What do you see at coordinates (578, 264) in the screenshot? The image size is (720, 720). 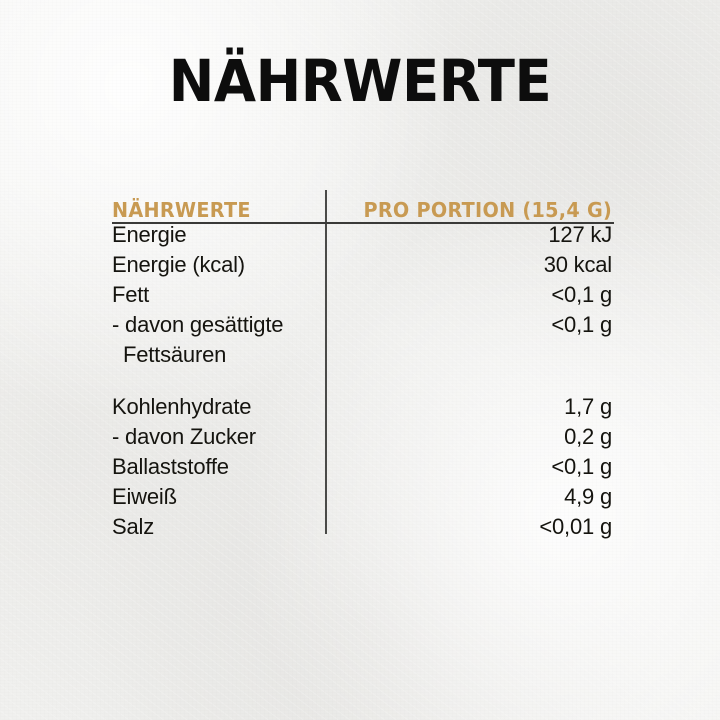 I see `row-value: 30 kcal` at bounding box center [578, 264].